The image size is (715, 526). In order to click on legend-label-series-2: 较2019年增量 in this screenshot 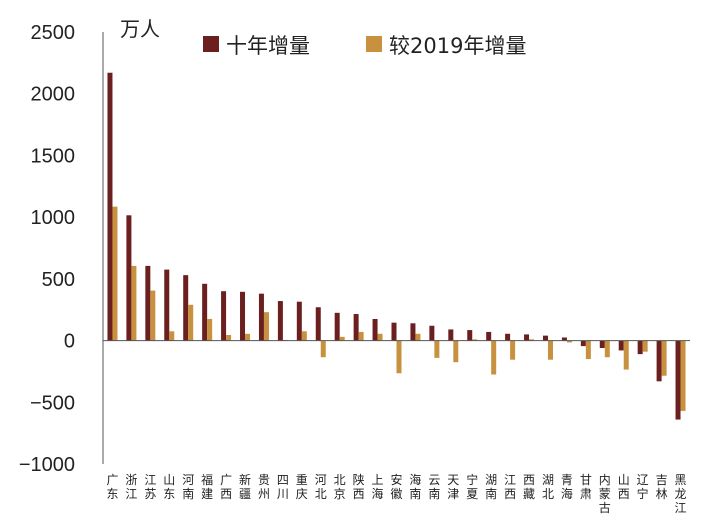, I will do `click(457, 46)`.